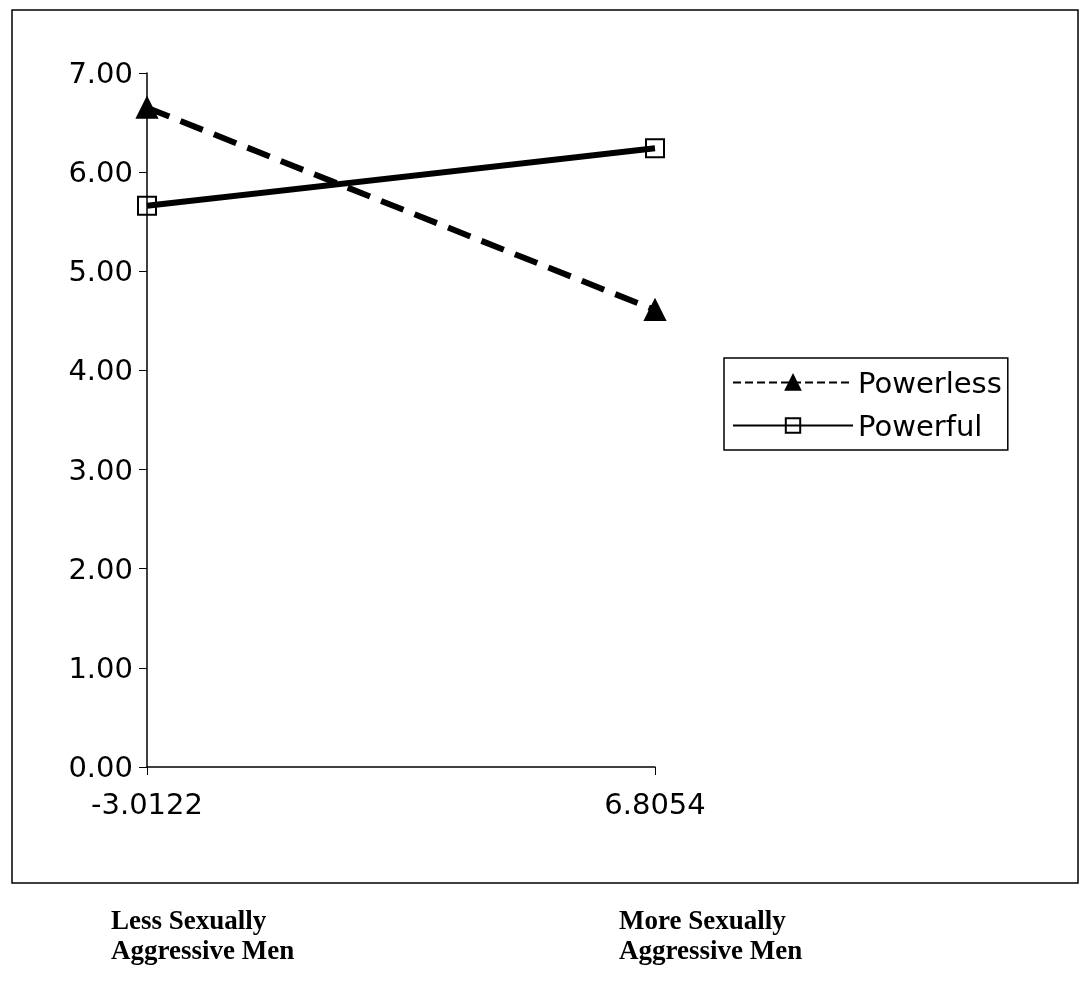 Image resolution: width=1080 pixels, height=981 pixels. What do you see at coordinates (930, 382) in the screenshot?
I see `legend-label: Powerless` at bounding box center [930, 382].